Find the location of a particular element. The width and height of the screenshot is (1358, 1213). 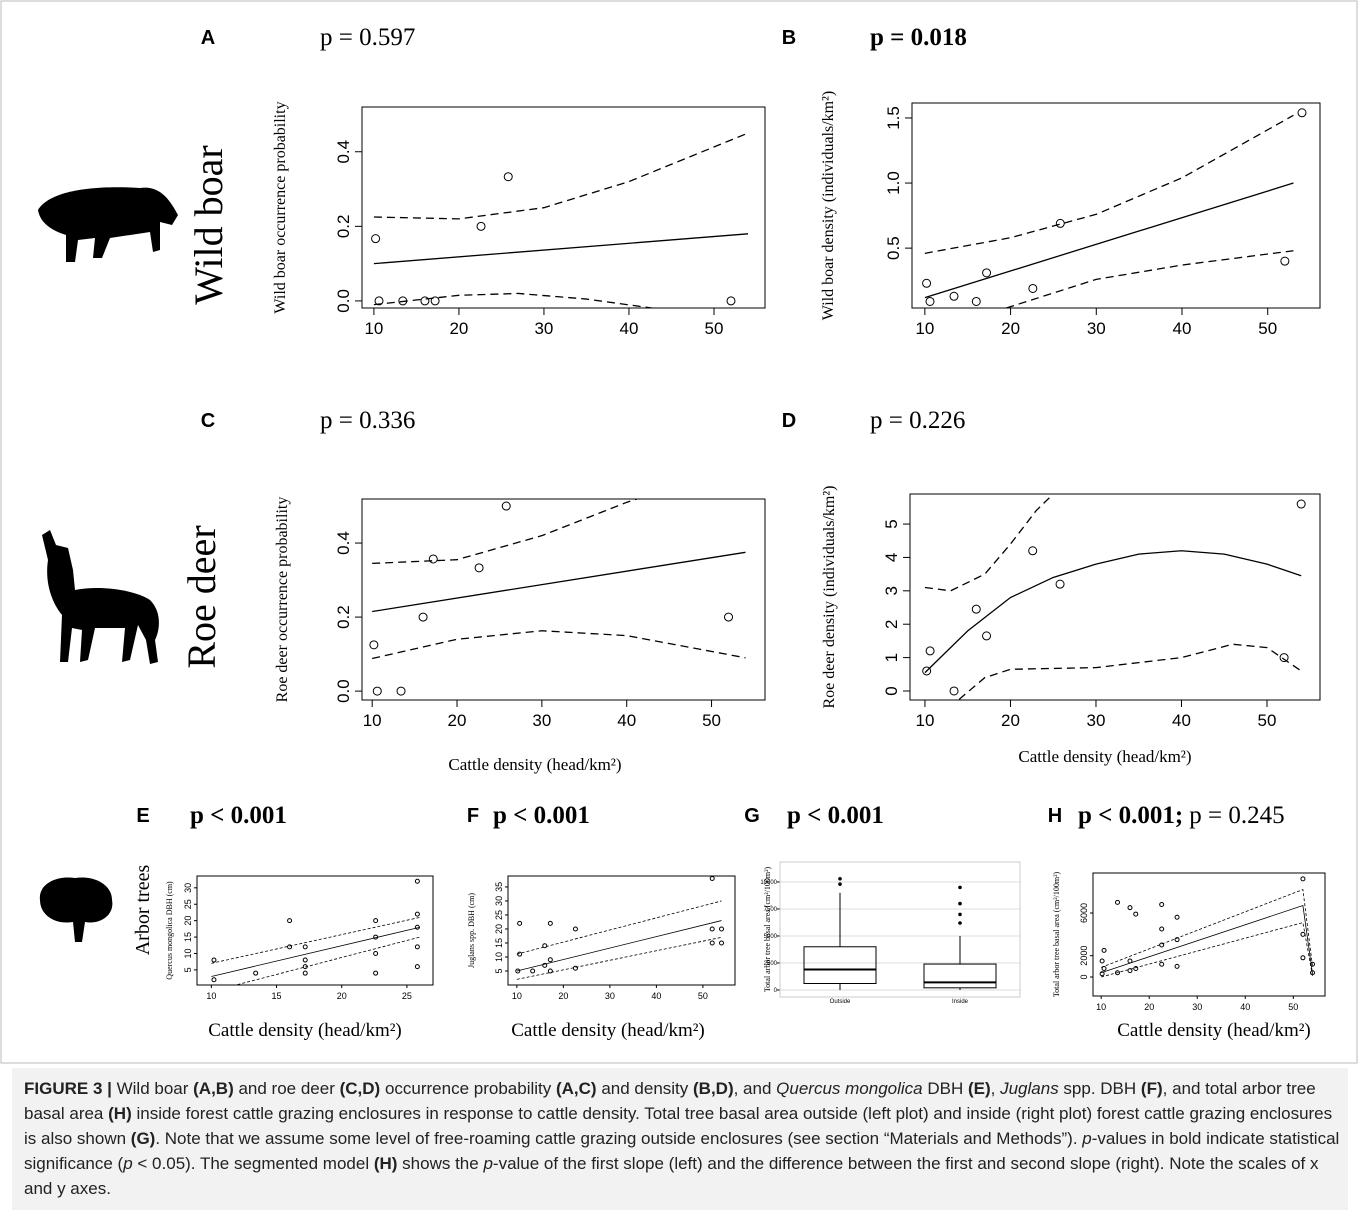

y-axis-label: Juglans spp. DBH (cm) is located at coordinates (471, 930).